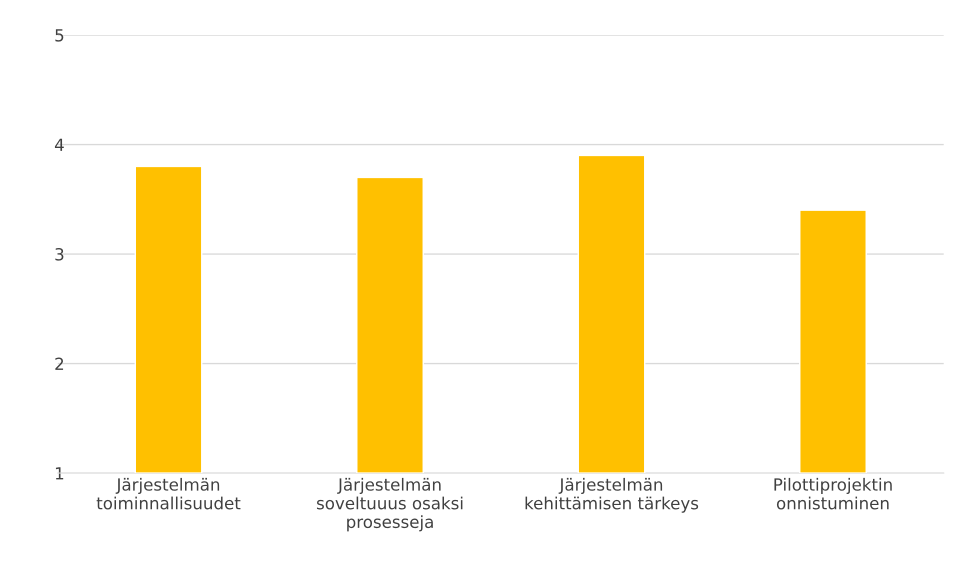 Image resolution: width=963 pixels, height=584 pixels. Describe the element at coordinates (59, 35) in the screenshot. I see `y-tick-label: 5` at that location.